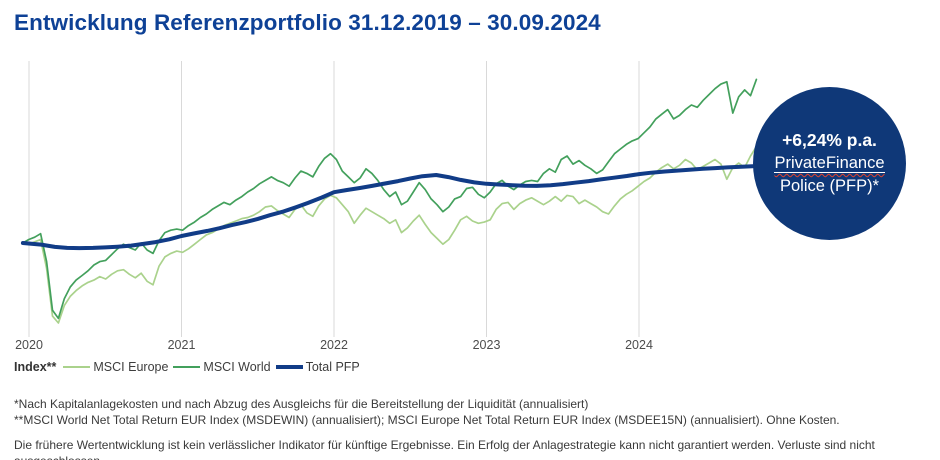 This screenshot has width=940, height=460. What do you see at coordinates (35, 367) in the screenshot?
I see `legend-index-label: Index**` at bounding box center [35, 367].